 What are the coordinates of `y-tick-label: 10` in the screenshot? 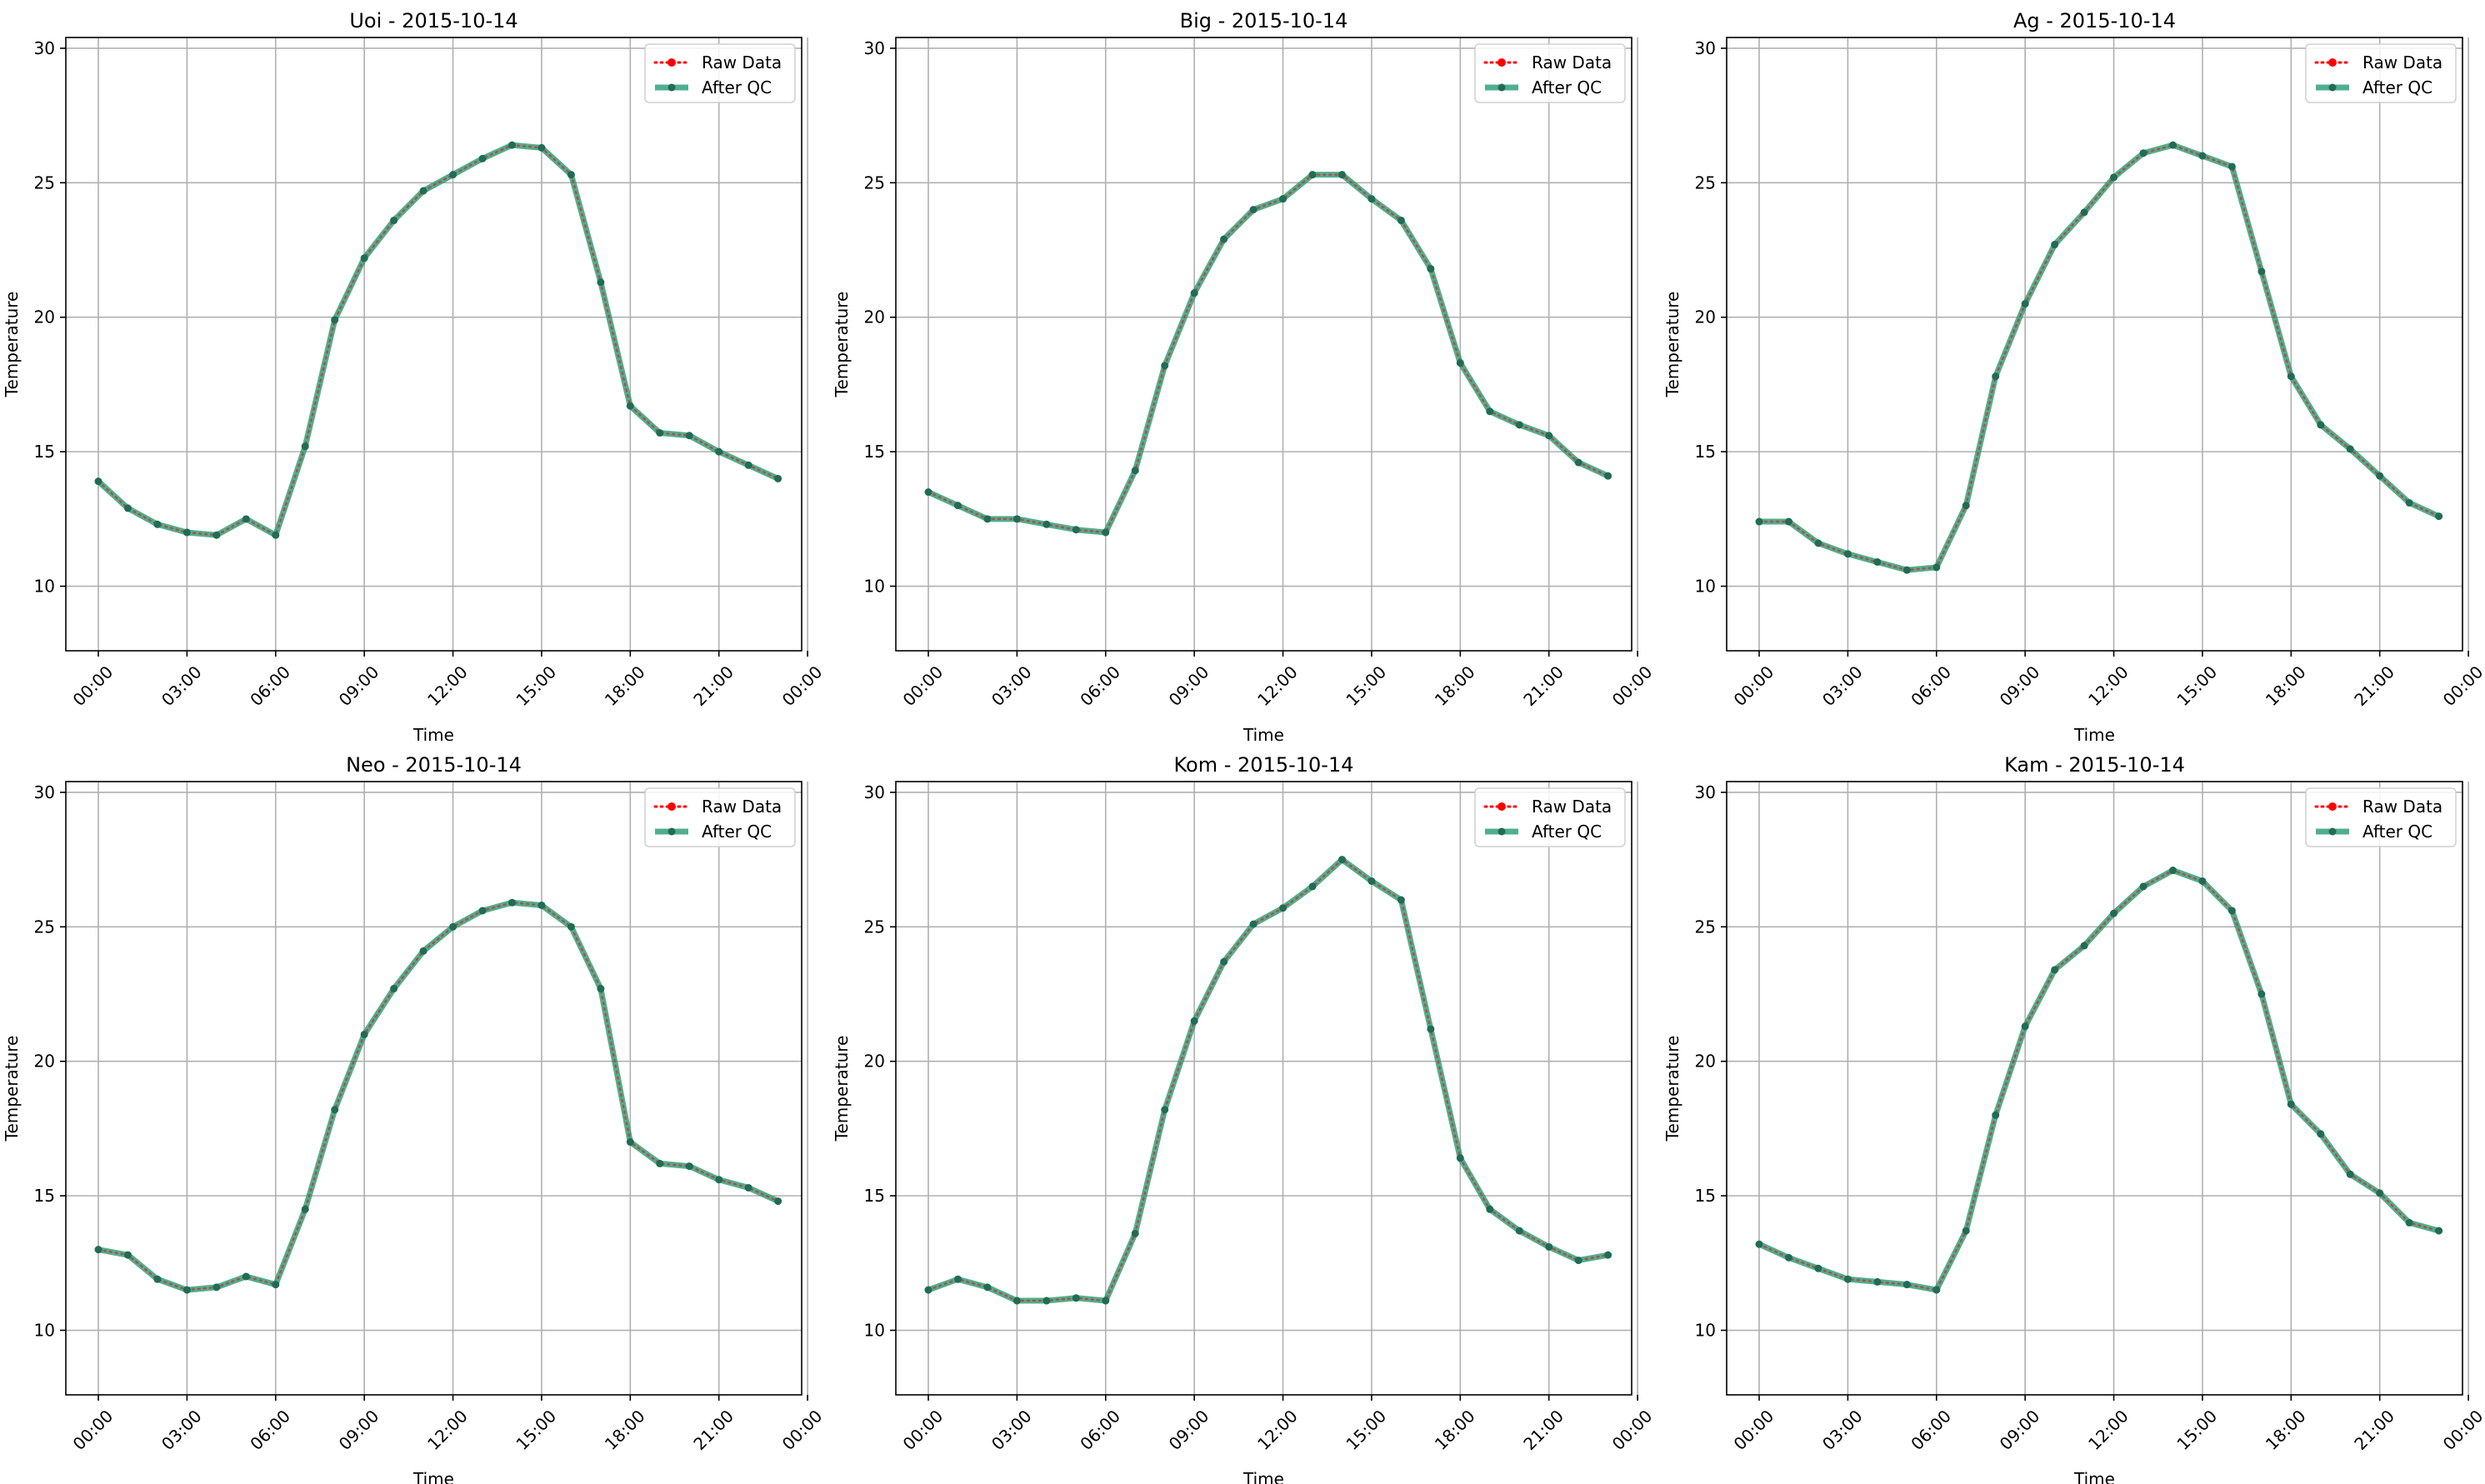 It's located at (44, 587).